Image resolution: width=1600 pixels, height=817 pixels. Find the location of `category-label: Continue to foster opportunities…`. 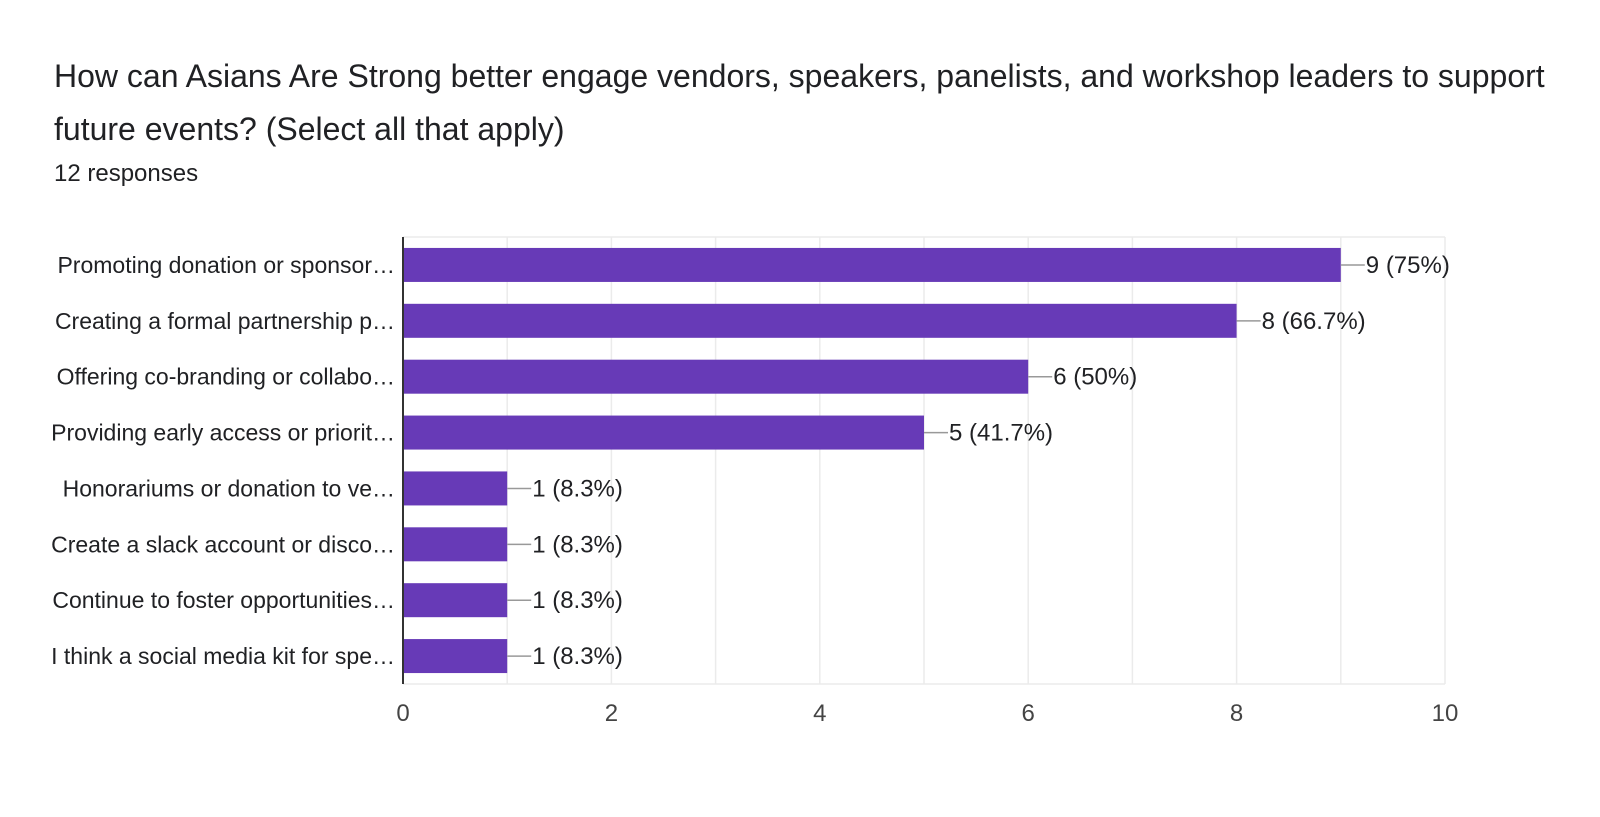

category-label: Continue to foster opportunities… is located at coordinates (223, 600).